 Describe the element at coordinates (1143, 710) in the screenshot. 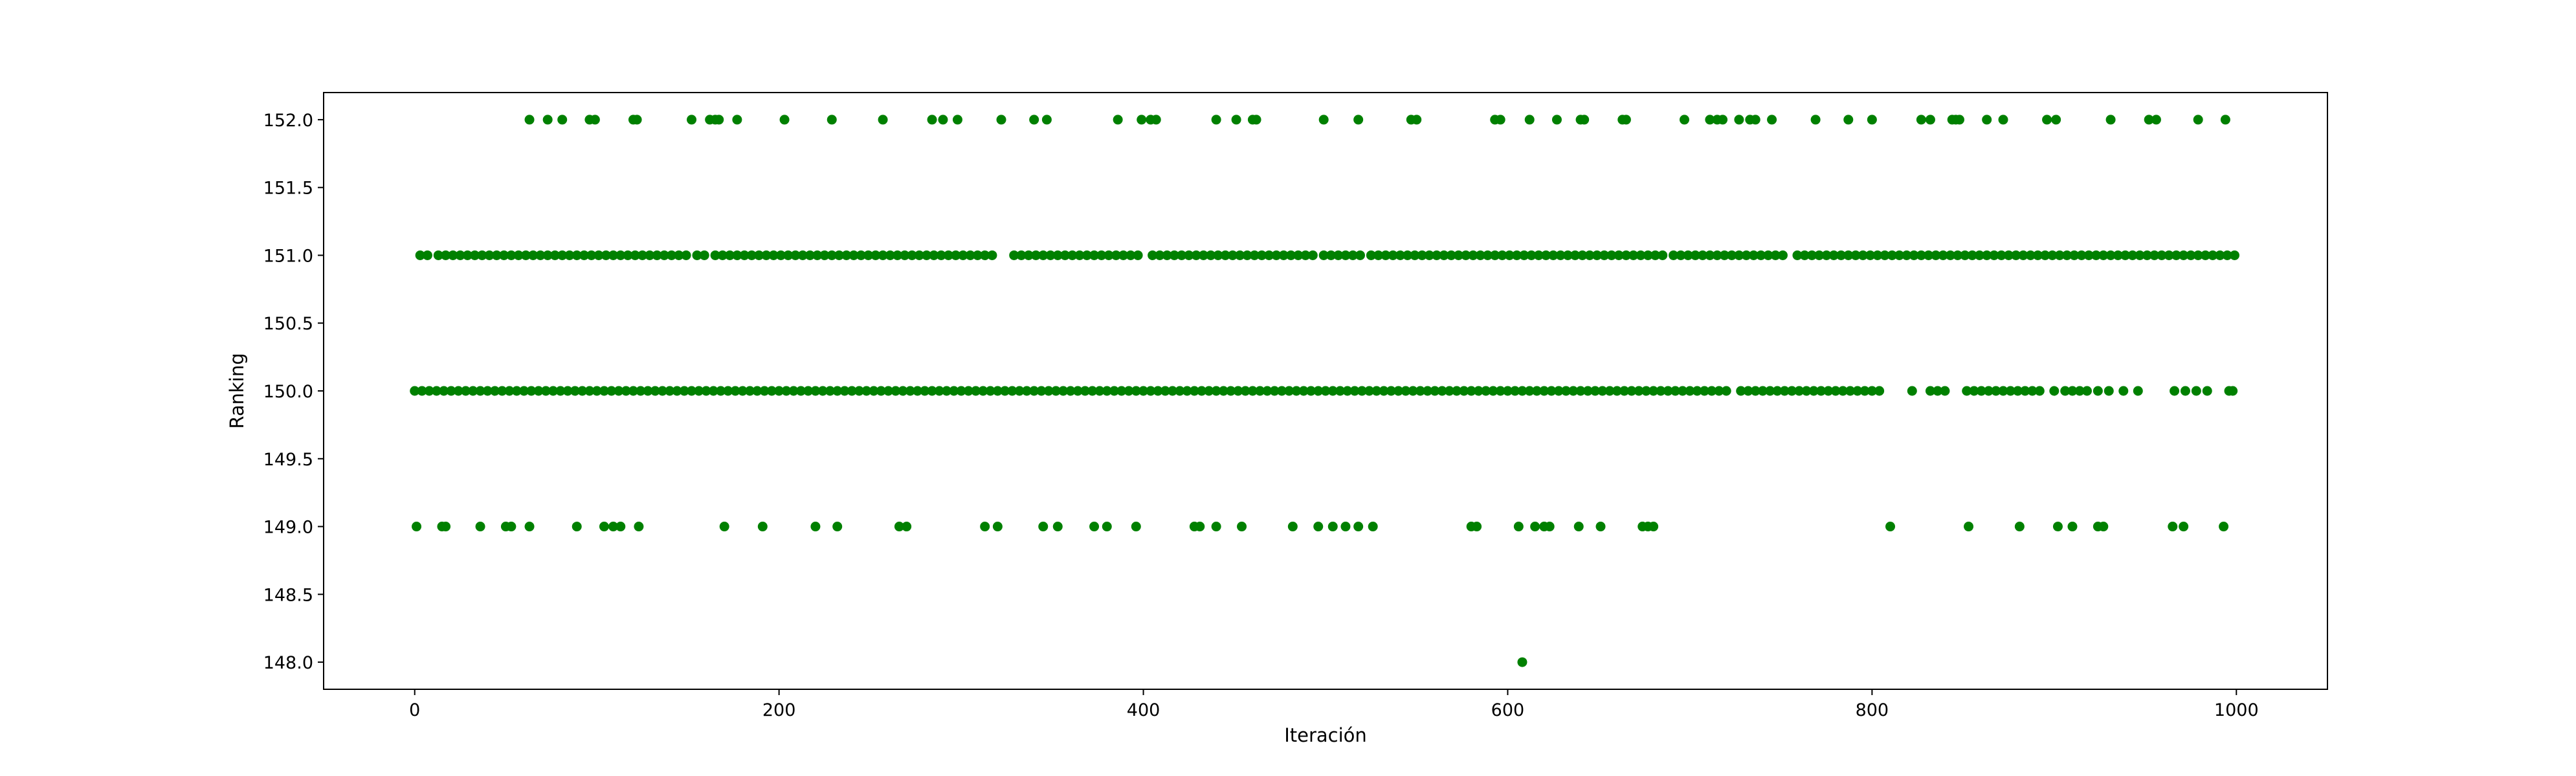

I see `x-tick-label: 400` at that location.